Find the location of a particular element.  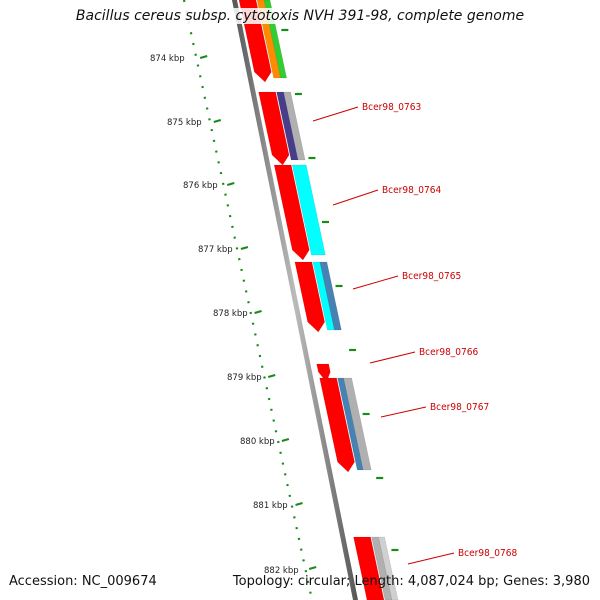

gene-label-bcer98-0764: Bcer98_0764 is located at coordinates (411, 190).